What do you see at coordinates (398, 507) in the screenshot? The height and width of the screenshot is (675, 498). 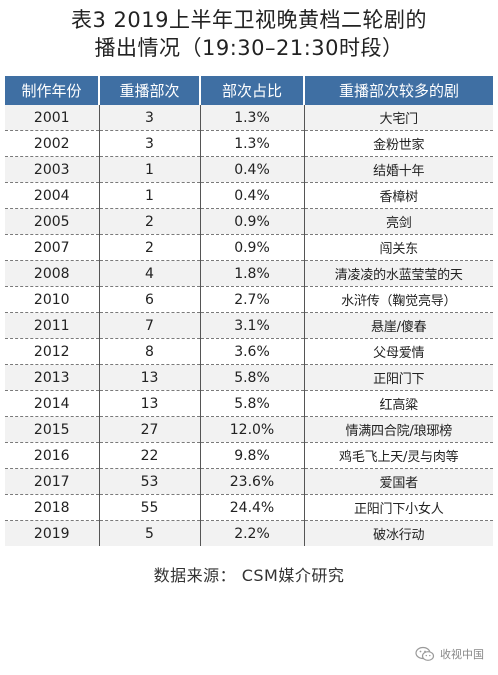 I see `cell-drama: 正阳门下小女人` at bounding box center [398, 507].